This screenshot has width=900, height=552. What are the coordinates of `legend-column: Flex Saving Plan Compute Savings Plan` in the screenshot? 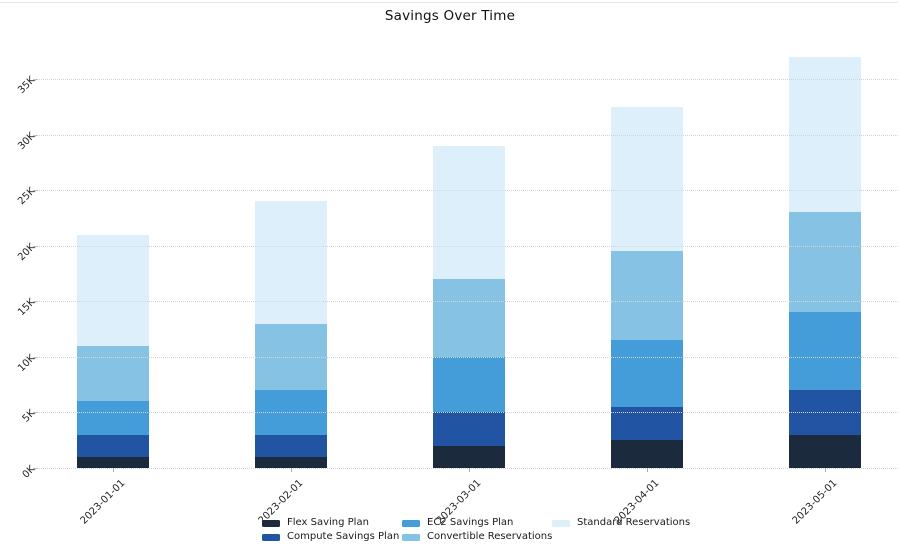 It's located at (330, 530).